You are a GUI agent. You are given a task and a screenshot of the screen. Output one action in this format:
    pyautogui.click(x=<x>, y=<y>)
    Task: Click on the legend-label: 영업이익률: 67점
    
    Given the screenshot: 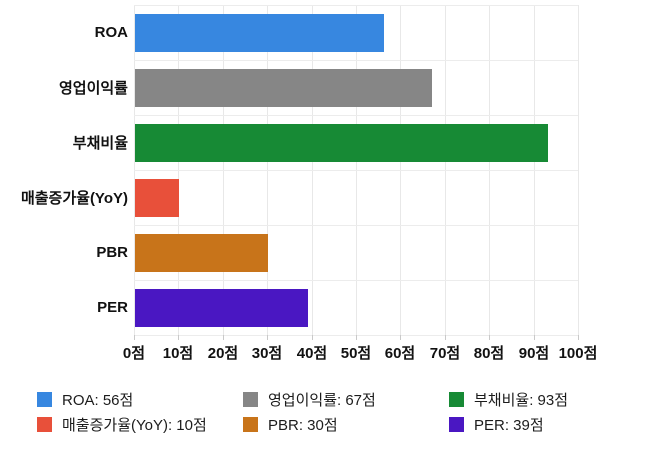 What is the action you would take?
    pyautogui.click(x=322, y=400)
    